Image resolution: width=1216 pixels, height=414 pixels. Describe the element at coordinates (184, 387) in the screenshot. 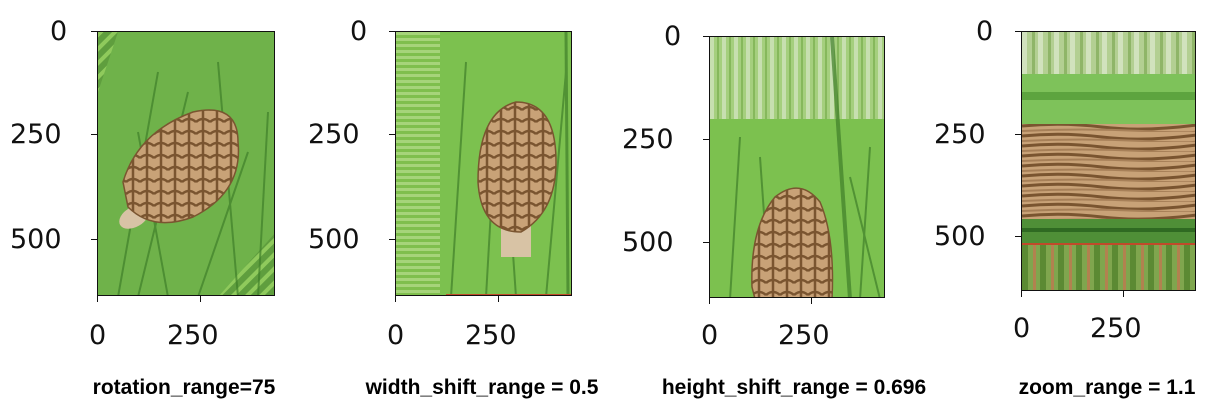

I see `caption-rotation: rotation_range=75` at that location.